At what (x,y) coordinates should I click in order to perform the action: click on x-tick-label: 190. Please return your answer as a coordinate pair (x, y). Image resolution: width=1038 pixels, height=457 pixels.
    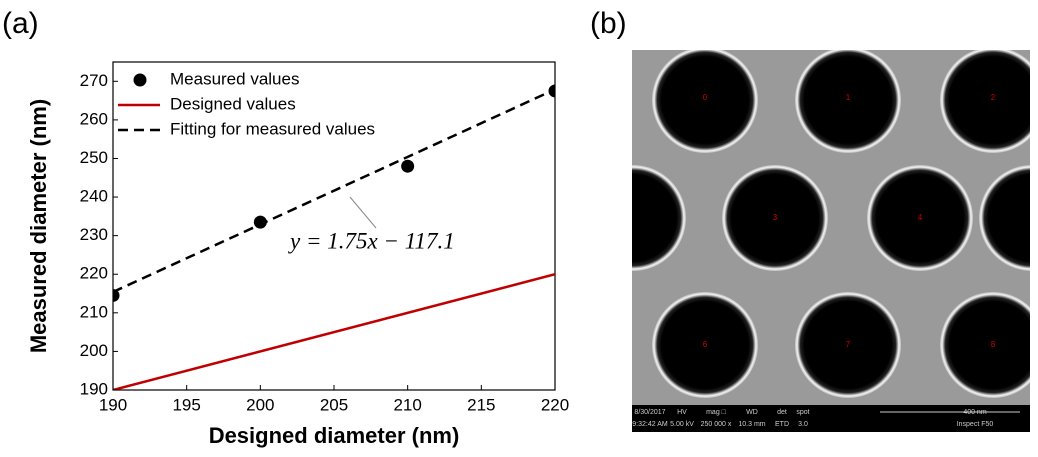
    Looking at the image, I should click on (113, 404).